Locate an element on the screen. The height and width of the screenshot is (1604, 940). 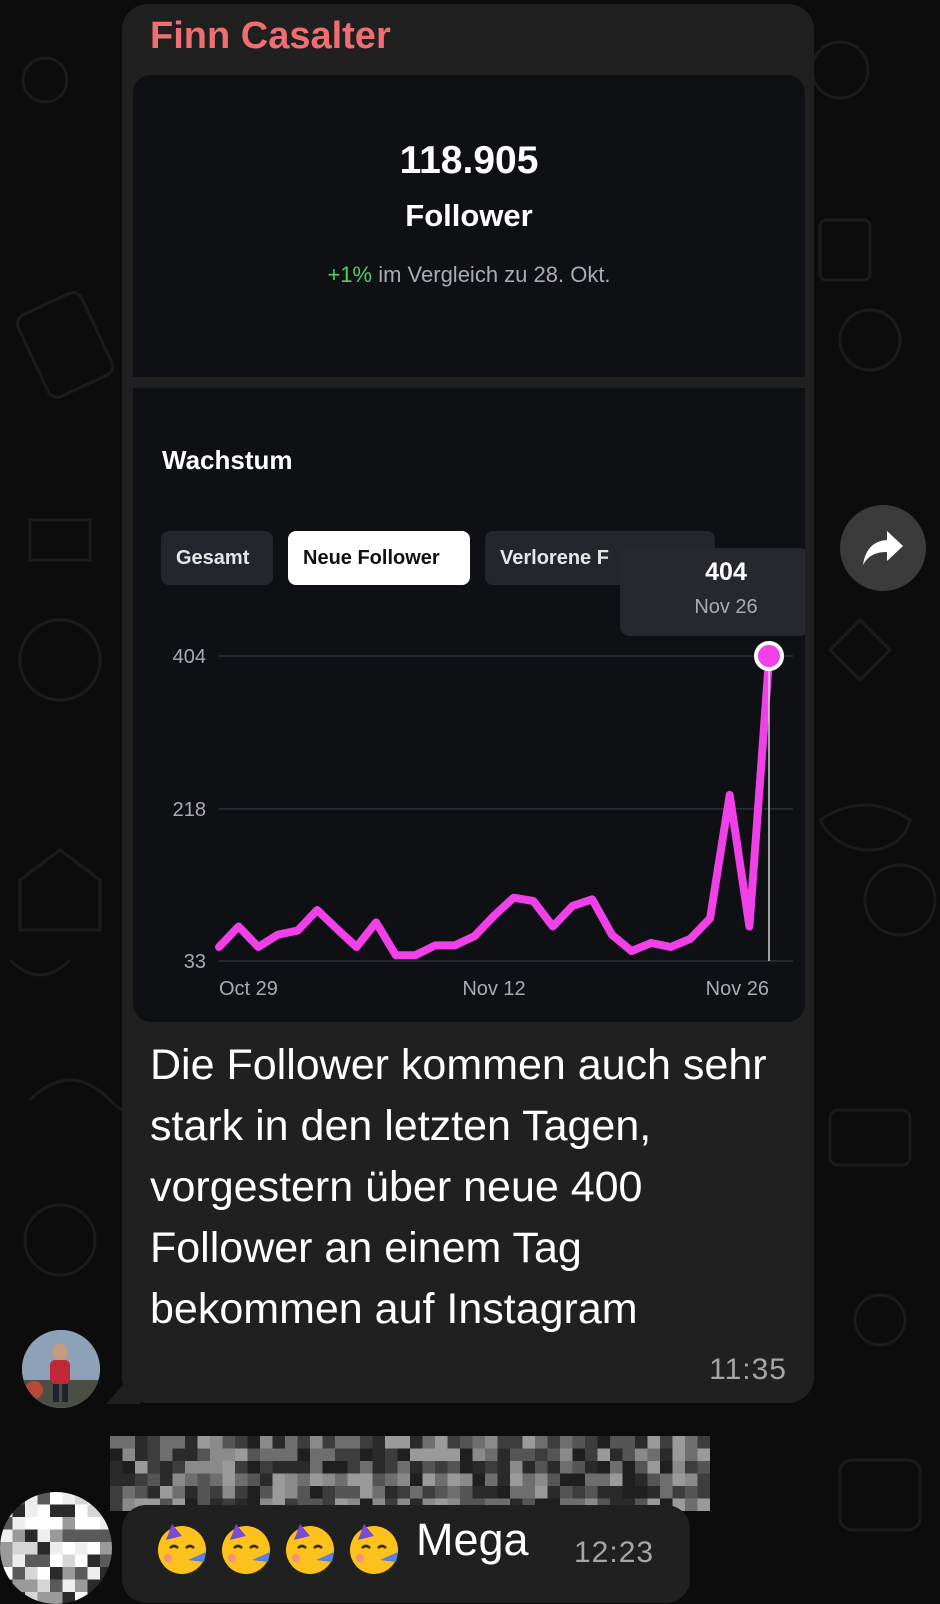
growth-line-chart: 404 218 33 Oct 29 Nov 12 Nov 26 is located at coordinates (483, 820).